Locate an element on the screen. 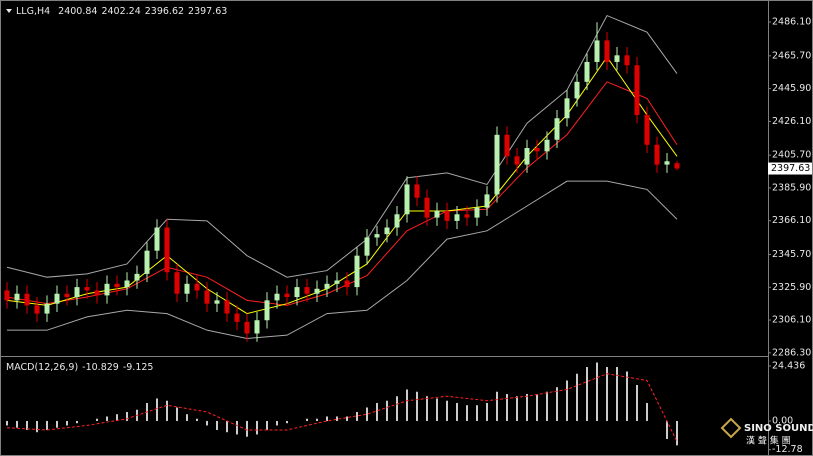  header-close: 2397.63 is located at coordinates (207, 11).